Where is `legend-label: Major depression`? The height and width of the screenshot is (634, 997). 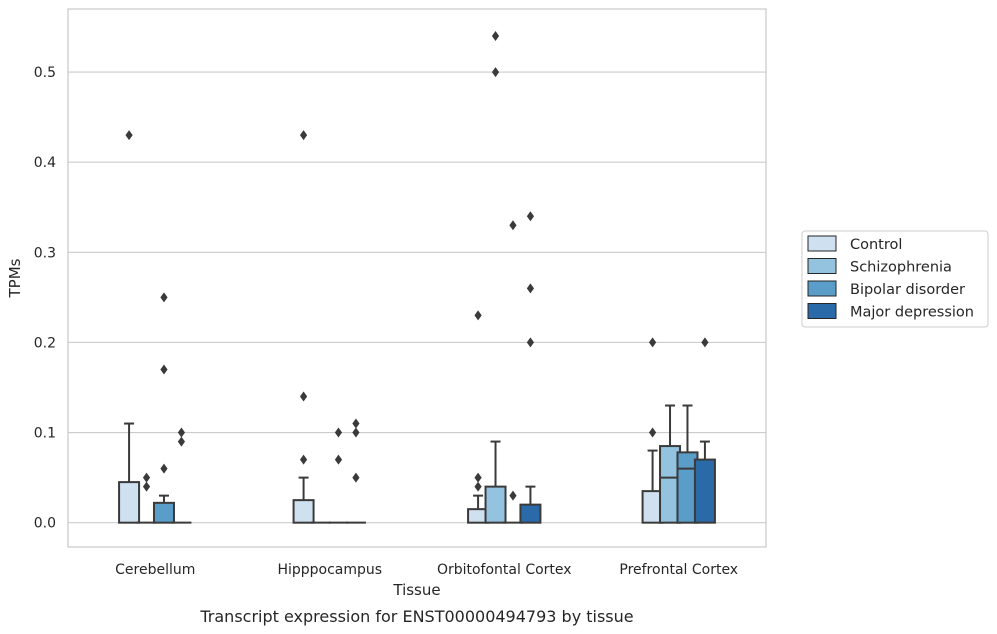 legend-label: Major depression is located at coordinates (912, 313).